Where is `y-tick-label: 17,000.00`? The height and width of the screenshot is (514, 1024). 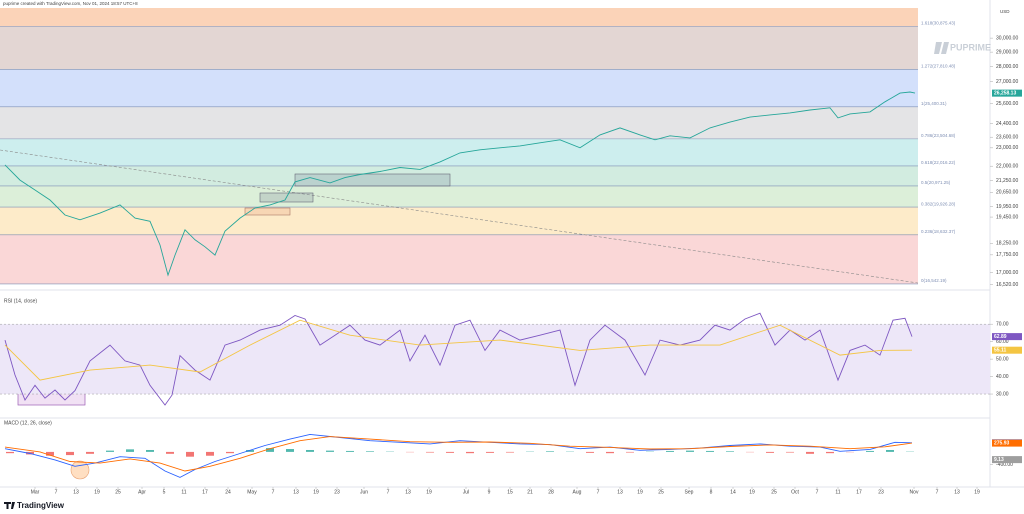
y-tick-label: 17,000.00 is located at coordinates (1007, 273).